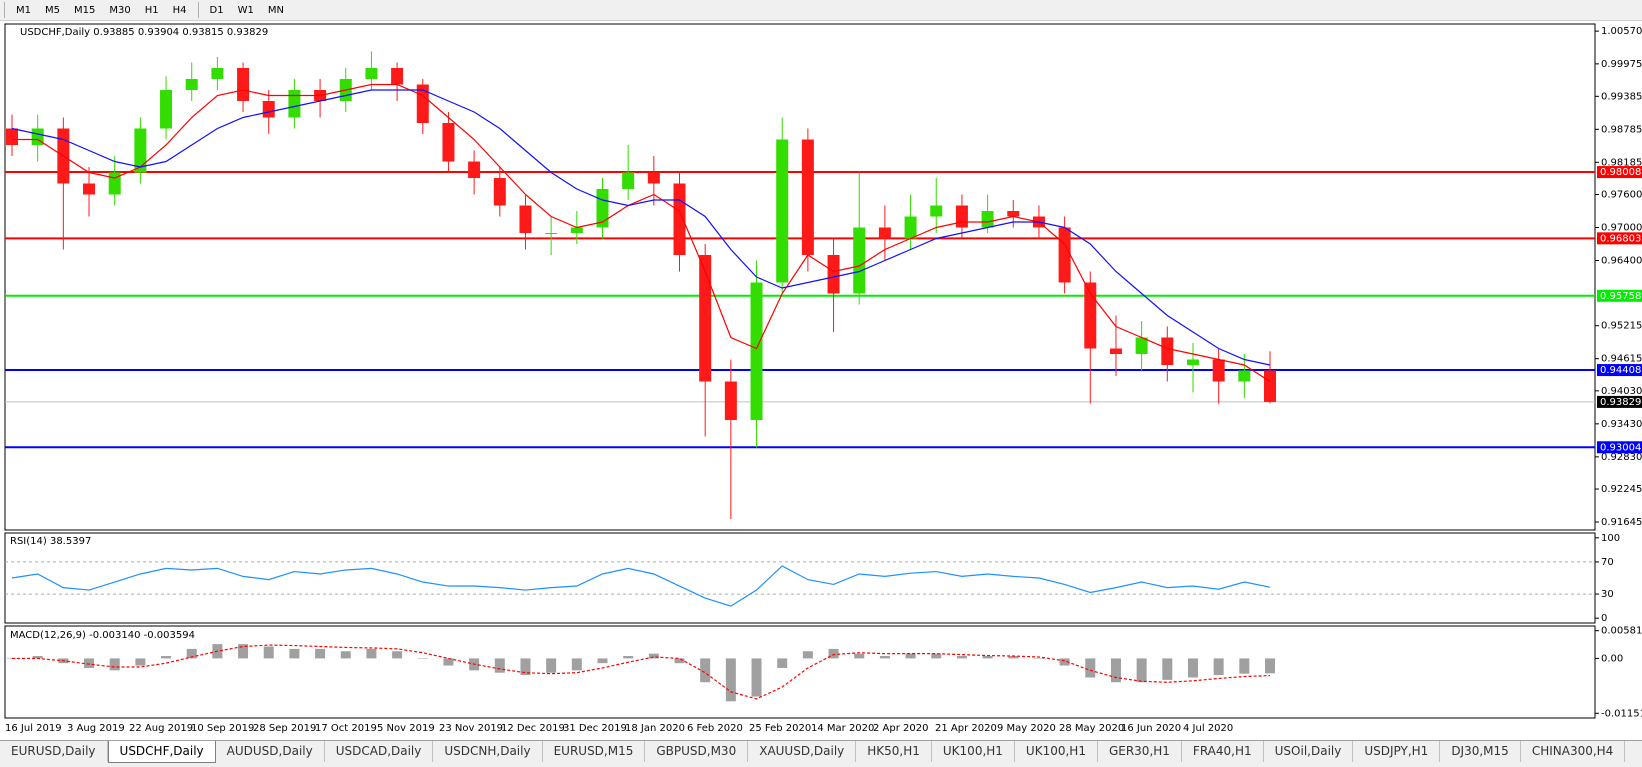 The width and height of the screenshot is (1642, 767). I want to click on chart-tab: GBPUSD,M30, so click(697, 751).